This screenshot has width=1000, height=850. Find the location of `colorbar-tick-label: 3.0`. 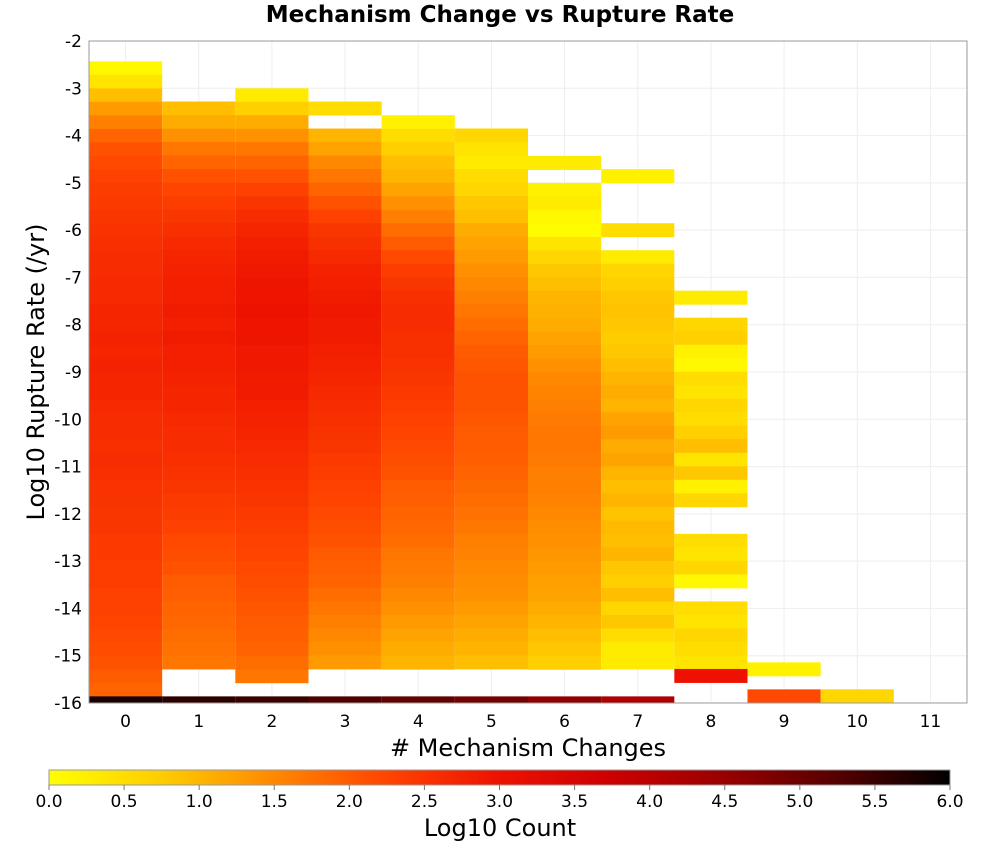

colorbar-tick-label: 3.0 is located at coordinates (499, 802).